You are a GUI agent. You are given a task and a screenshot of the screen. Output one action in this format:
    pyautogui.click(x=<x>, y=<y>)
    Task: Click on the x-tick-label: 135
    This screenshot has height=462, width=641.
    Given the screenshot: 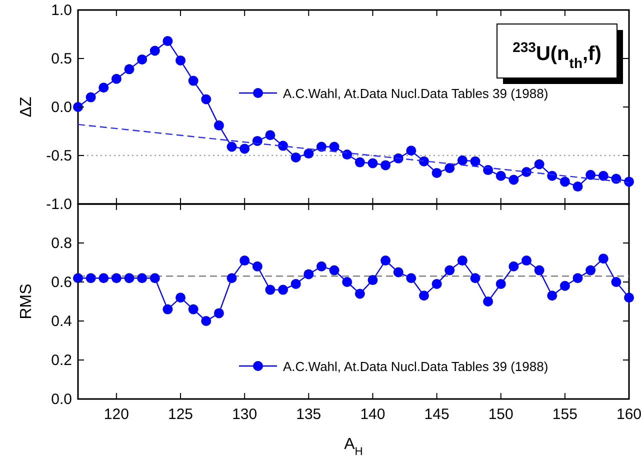 What is the action you would take?
    pyautogui.click(x=309, y=414)
    